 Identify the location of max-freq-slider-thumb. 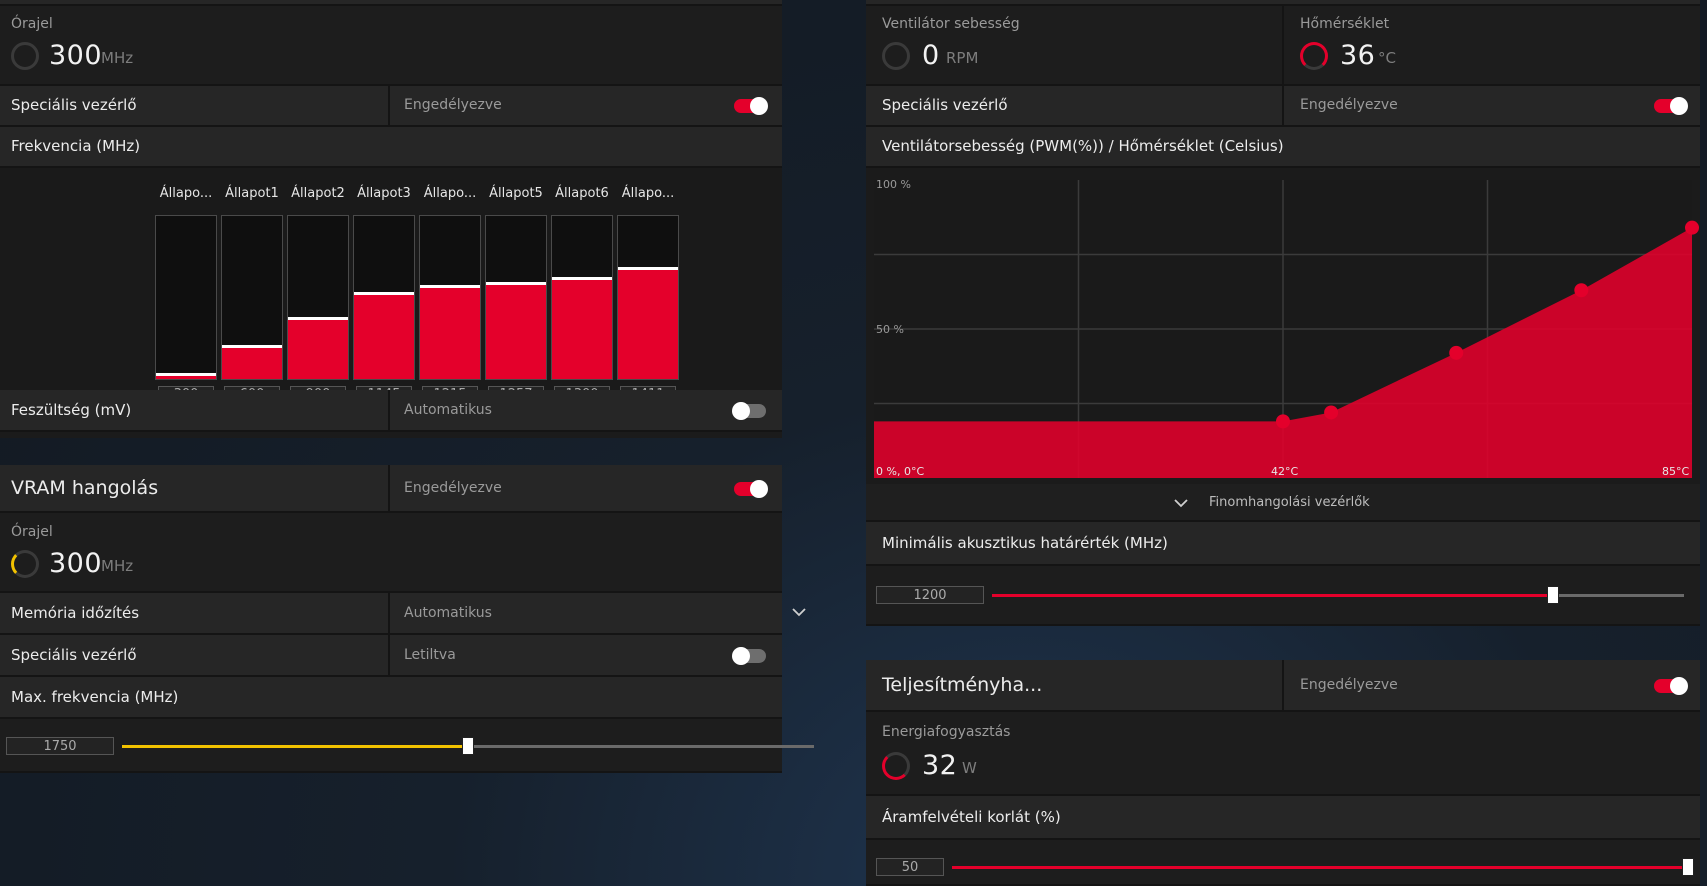
(468, 746).